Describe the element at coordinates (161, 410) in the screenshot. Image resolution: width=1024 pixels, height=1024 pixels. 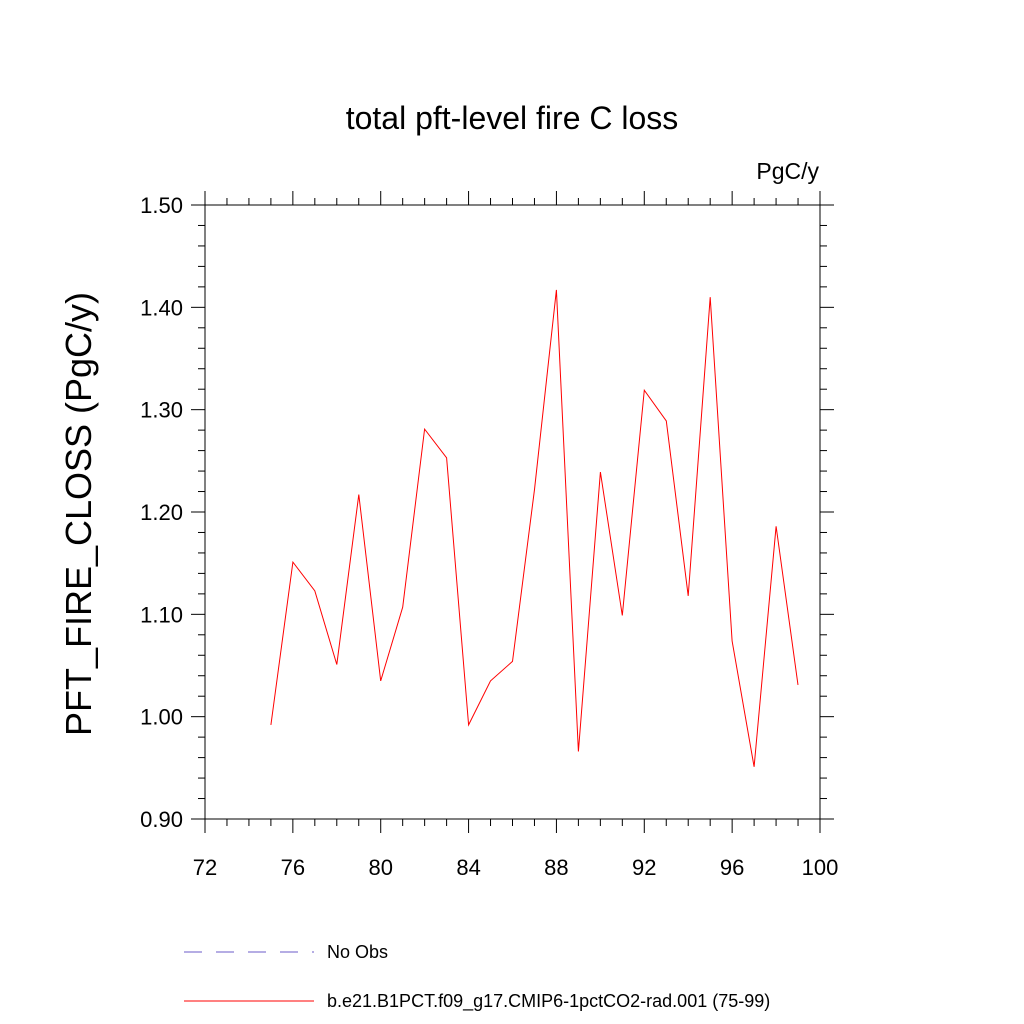
I see `y-tick-label: 1.30` at that location.